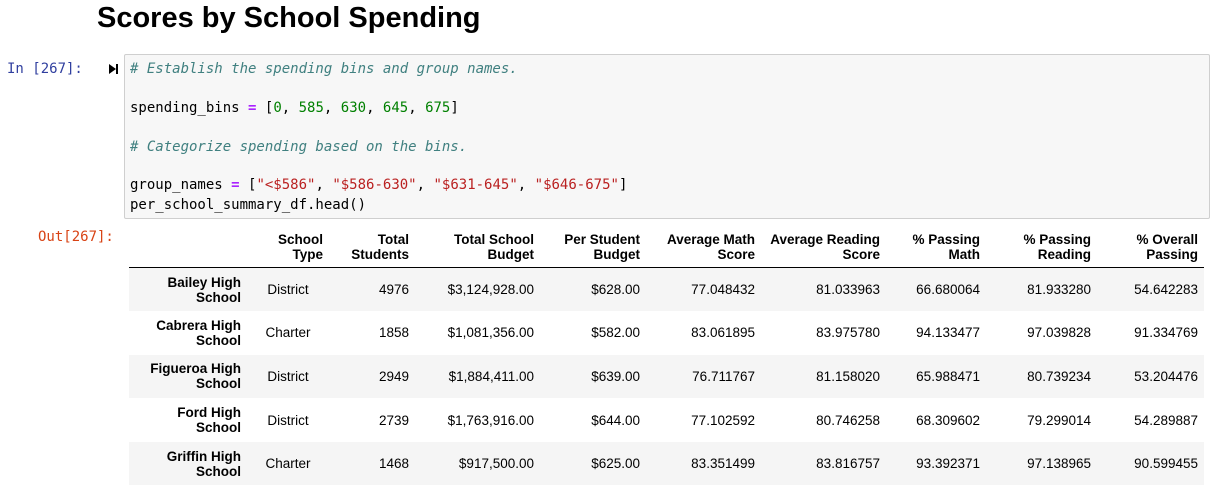 This screenshot has width=1216, height=487. I want to click on code-call: per_school_summary_df.head(), so click(248, 204).